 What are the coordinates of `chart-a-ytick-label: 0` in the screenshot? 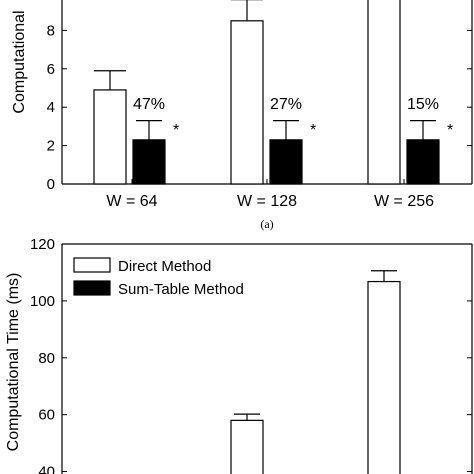 It's located at (51, 184).